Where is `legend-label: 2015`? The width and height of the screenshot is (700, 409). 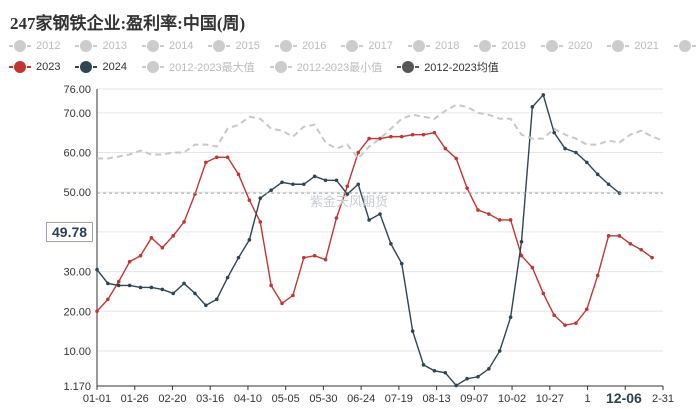
legend-label: 2015 is located at coordinates (247, 46).